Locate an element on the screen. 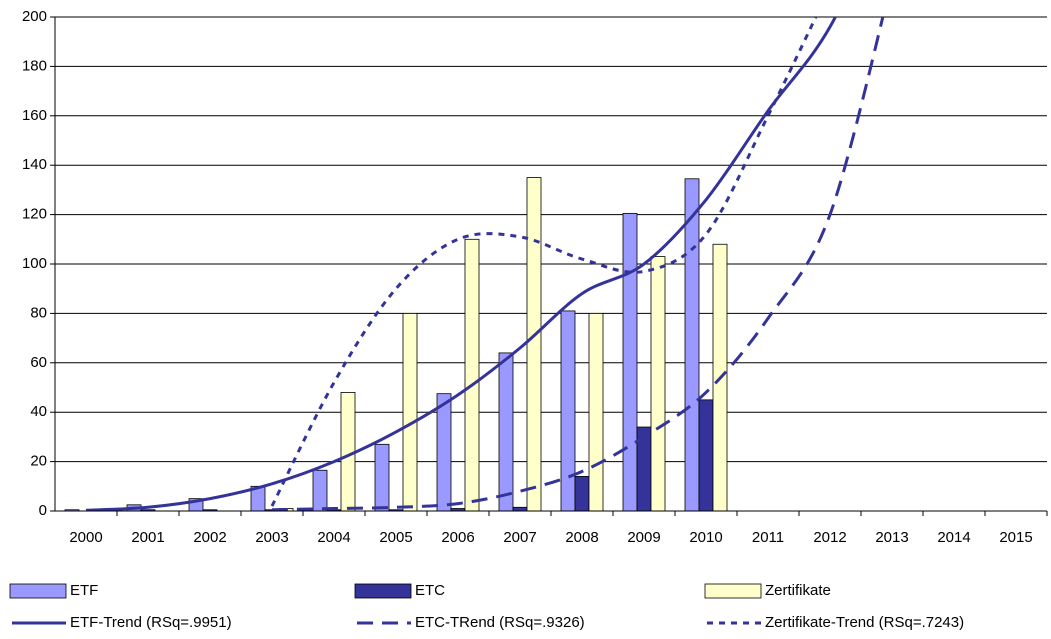  x-tick-label: 2007 is located at coordinates (519, 537).